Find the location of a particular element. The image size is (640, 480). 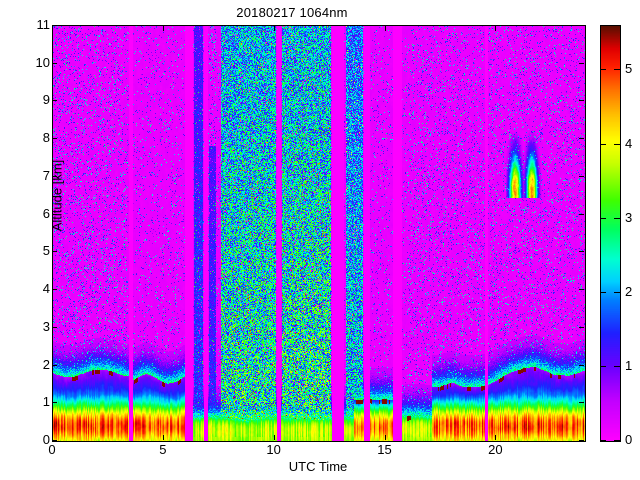

page-title: 20180217 1064nm is located at coordinates (292, 12).